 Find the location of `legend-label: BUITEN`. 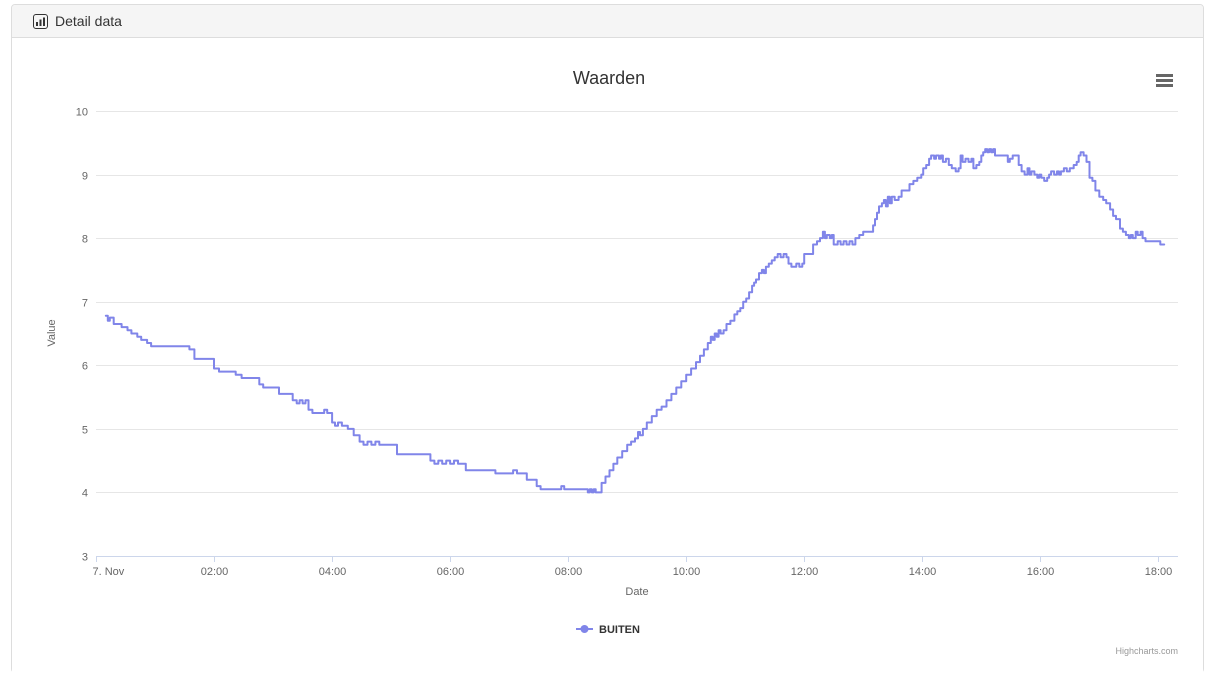

legend-label: BUITEN is located at coordinates (619, 630).